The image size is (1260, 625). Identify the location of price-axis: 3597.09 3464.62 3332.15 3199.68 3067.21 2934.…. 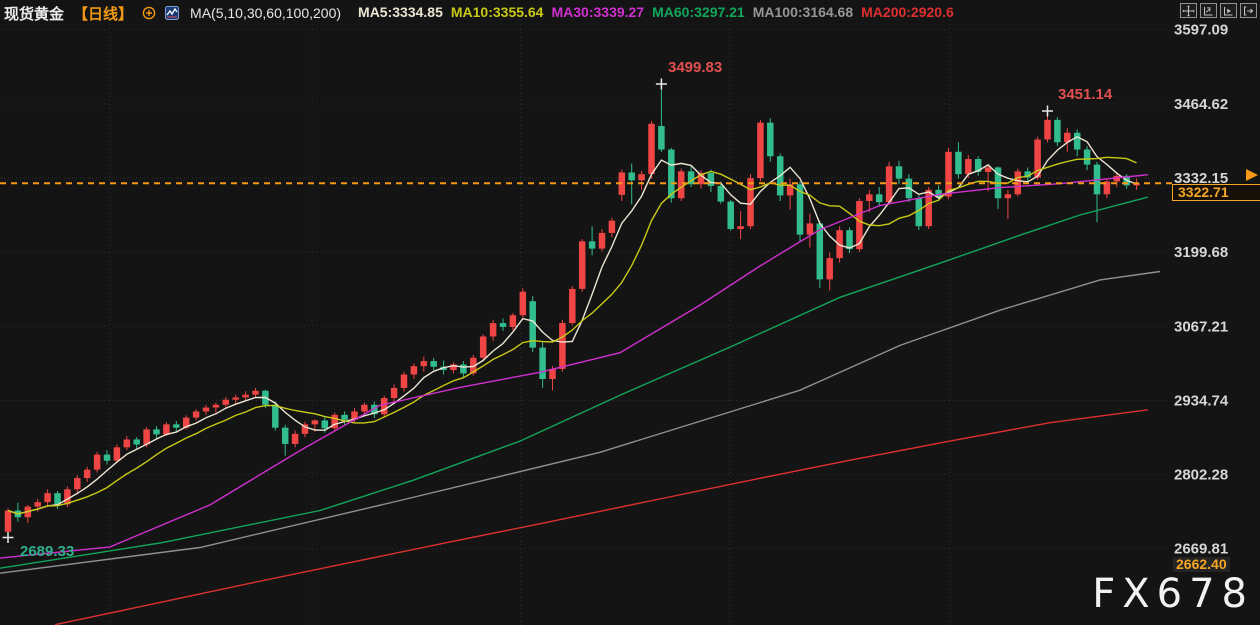
(1216, 290).